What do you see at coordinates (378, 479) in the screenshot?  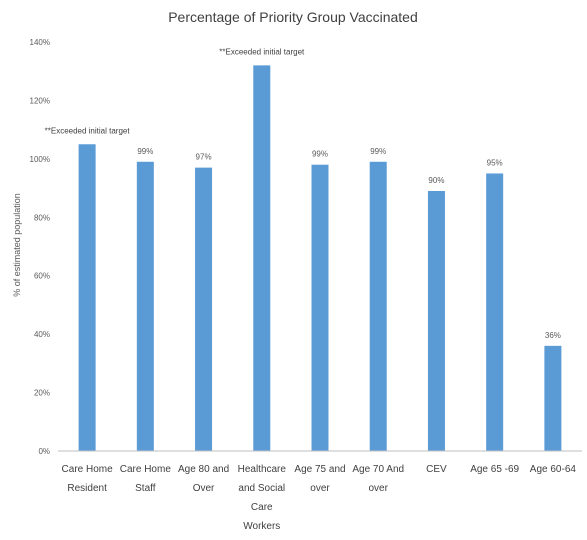 I see `category-label: Age 70 And over` at bounding box center [378, 479].